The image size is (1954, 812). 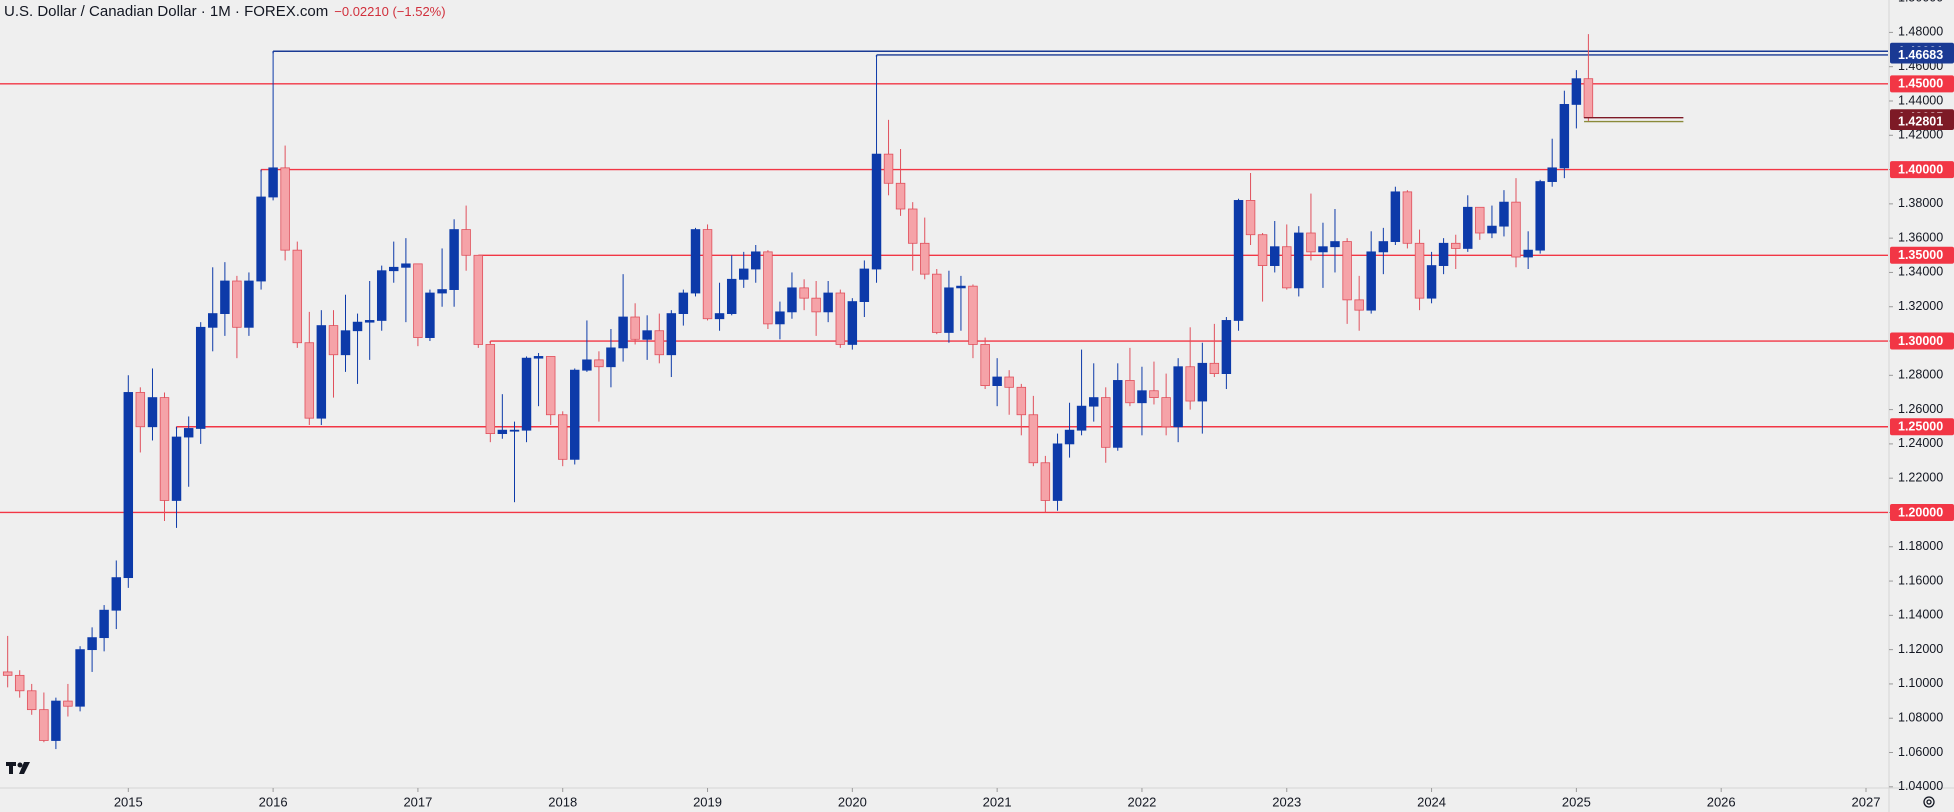 I want to click on x-tick-label: 2026, so click(x=1721, y=801).